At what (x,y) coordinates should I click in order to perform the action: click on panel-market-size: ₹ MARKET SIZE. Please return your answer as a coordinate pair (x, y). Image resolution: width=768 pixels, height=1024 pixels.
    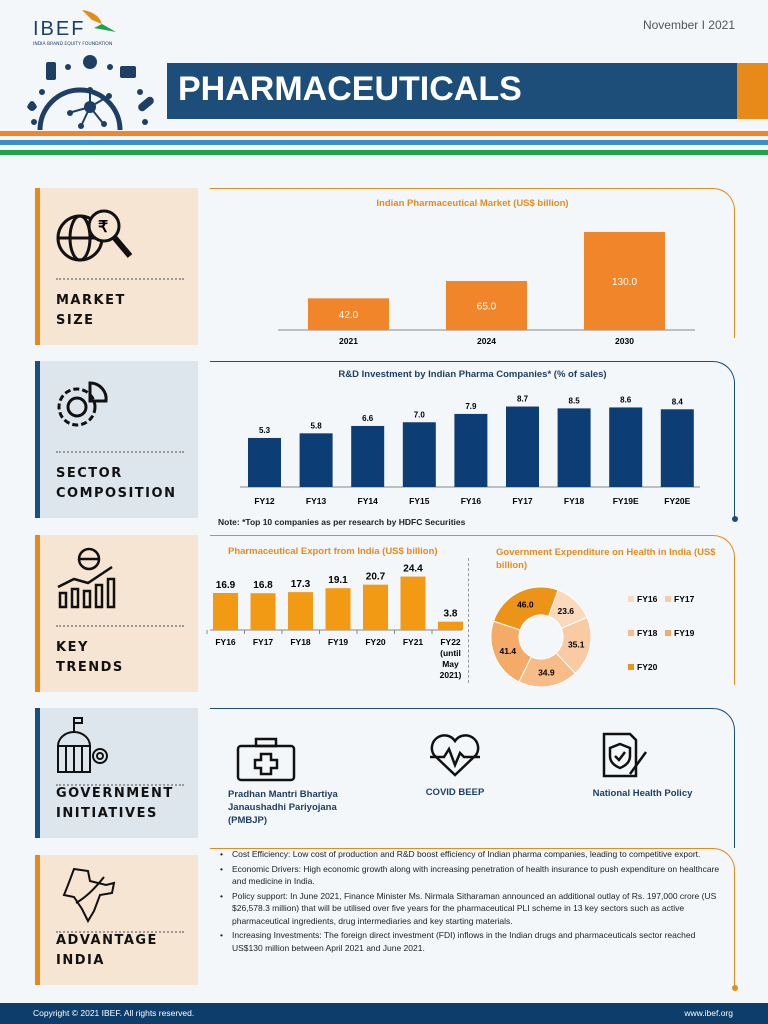
    Looking at the image, I should click on (116, 266).